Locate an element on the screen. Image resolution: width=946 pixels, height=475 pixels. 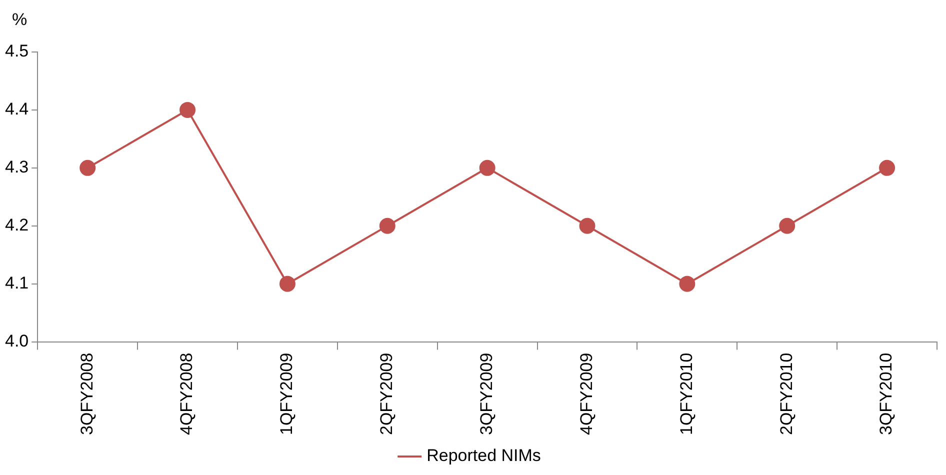
y-axis-title: % is located at coordinates (20, 20).